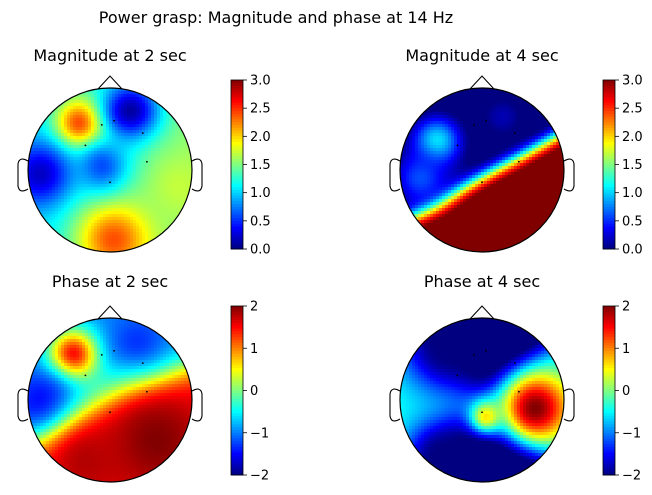  I want to click on colorbar-3: −2 −1 0 1 2, so click(249, 392).